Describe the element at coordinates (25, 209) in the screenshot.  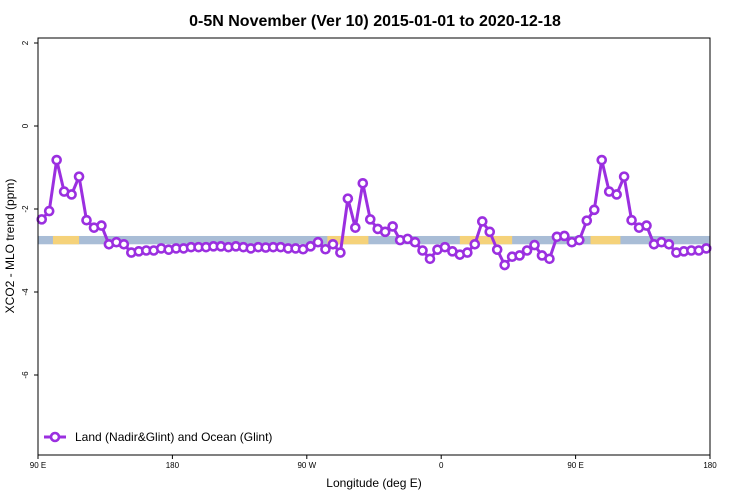
I see `y-tick-label: -2` at that location.